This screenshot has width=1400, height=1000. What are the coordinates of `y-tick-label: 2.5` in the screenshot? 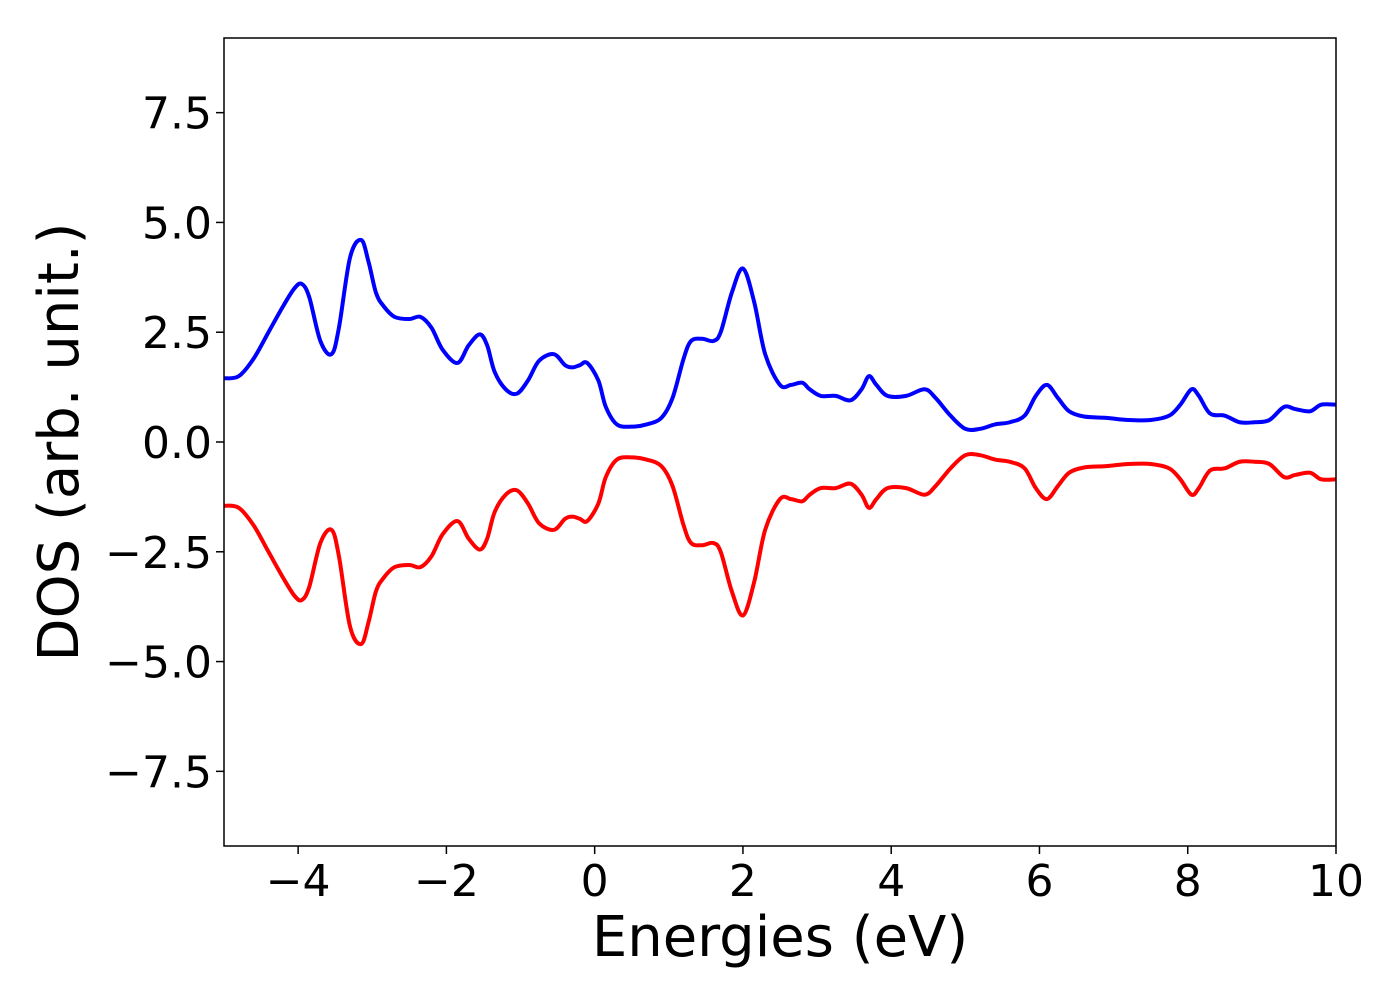 It's located at (177, 333).